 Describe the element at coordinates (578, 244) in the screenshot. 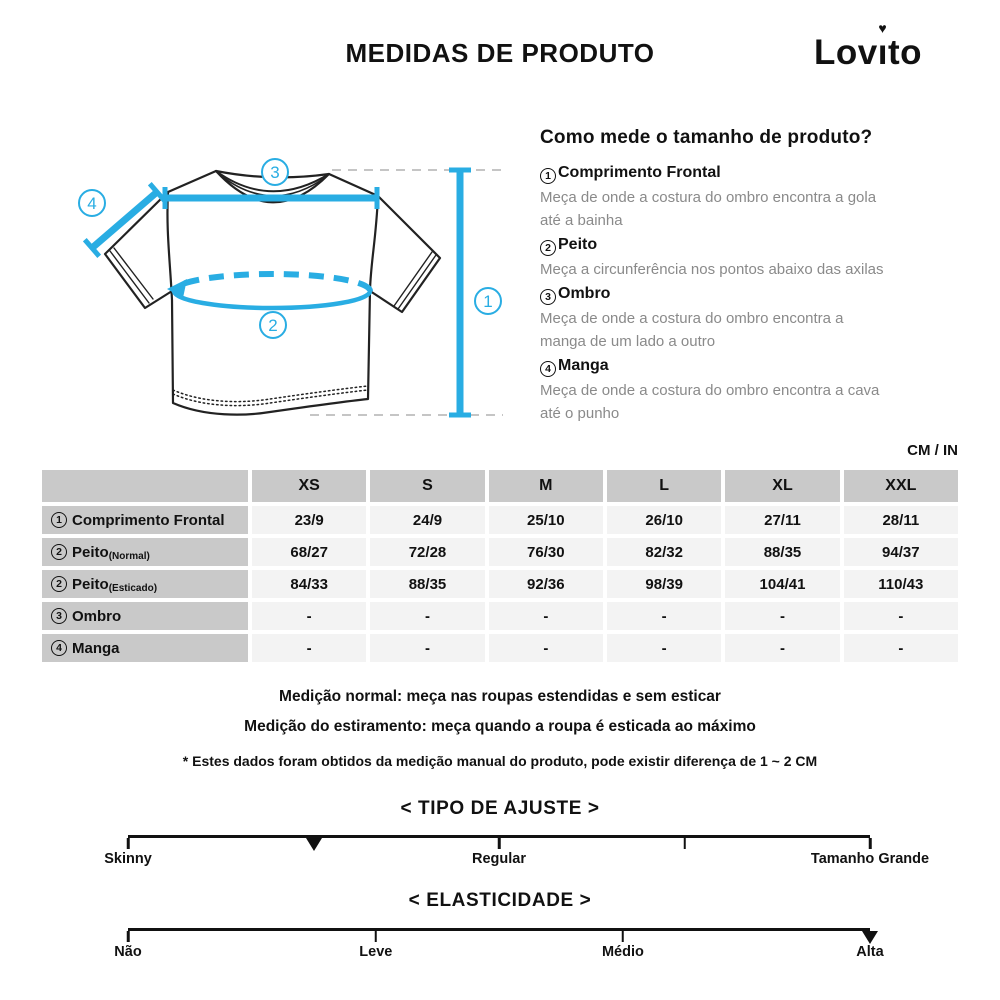

I see `measure-name: Peito` at that location.